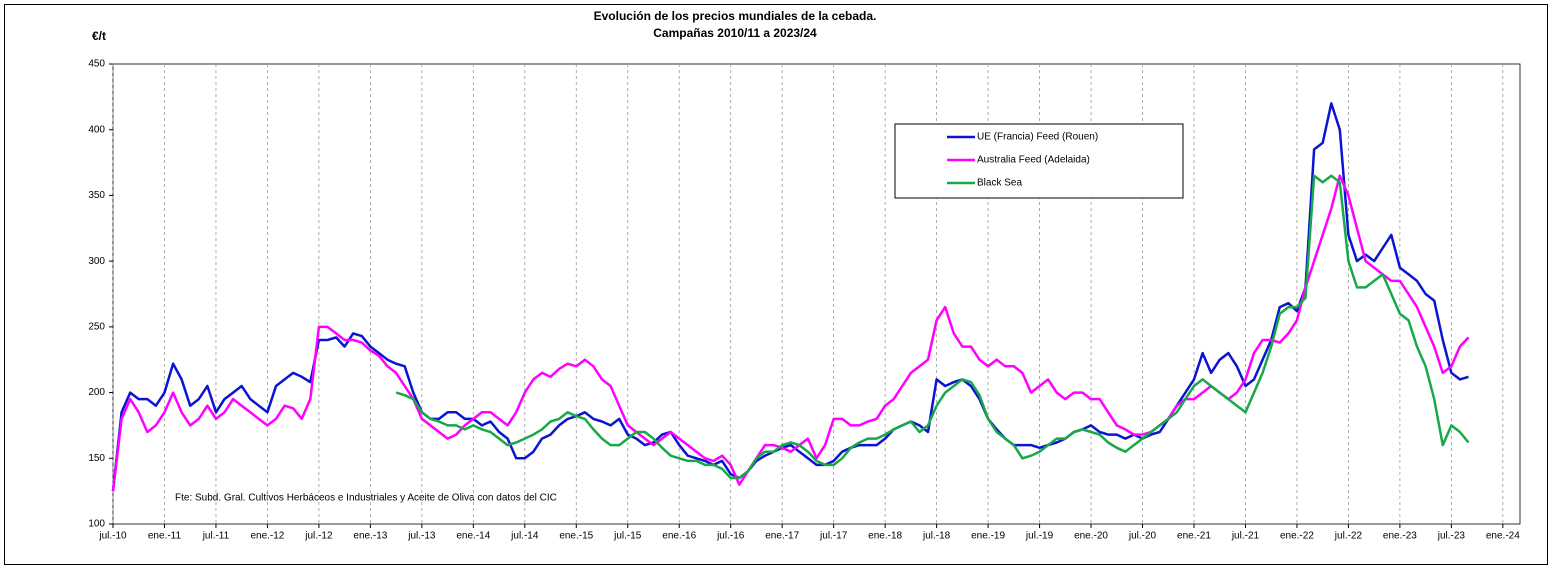 This screenshot has width=1552, height=569. Describe the element at coordinates (1503, 536) in the screenshot. I see `x-tick-label: ene.-24` at that location.